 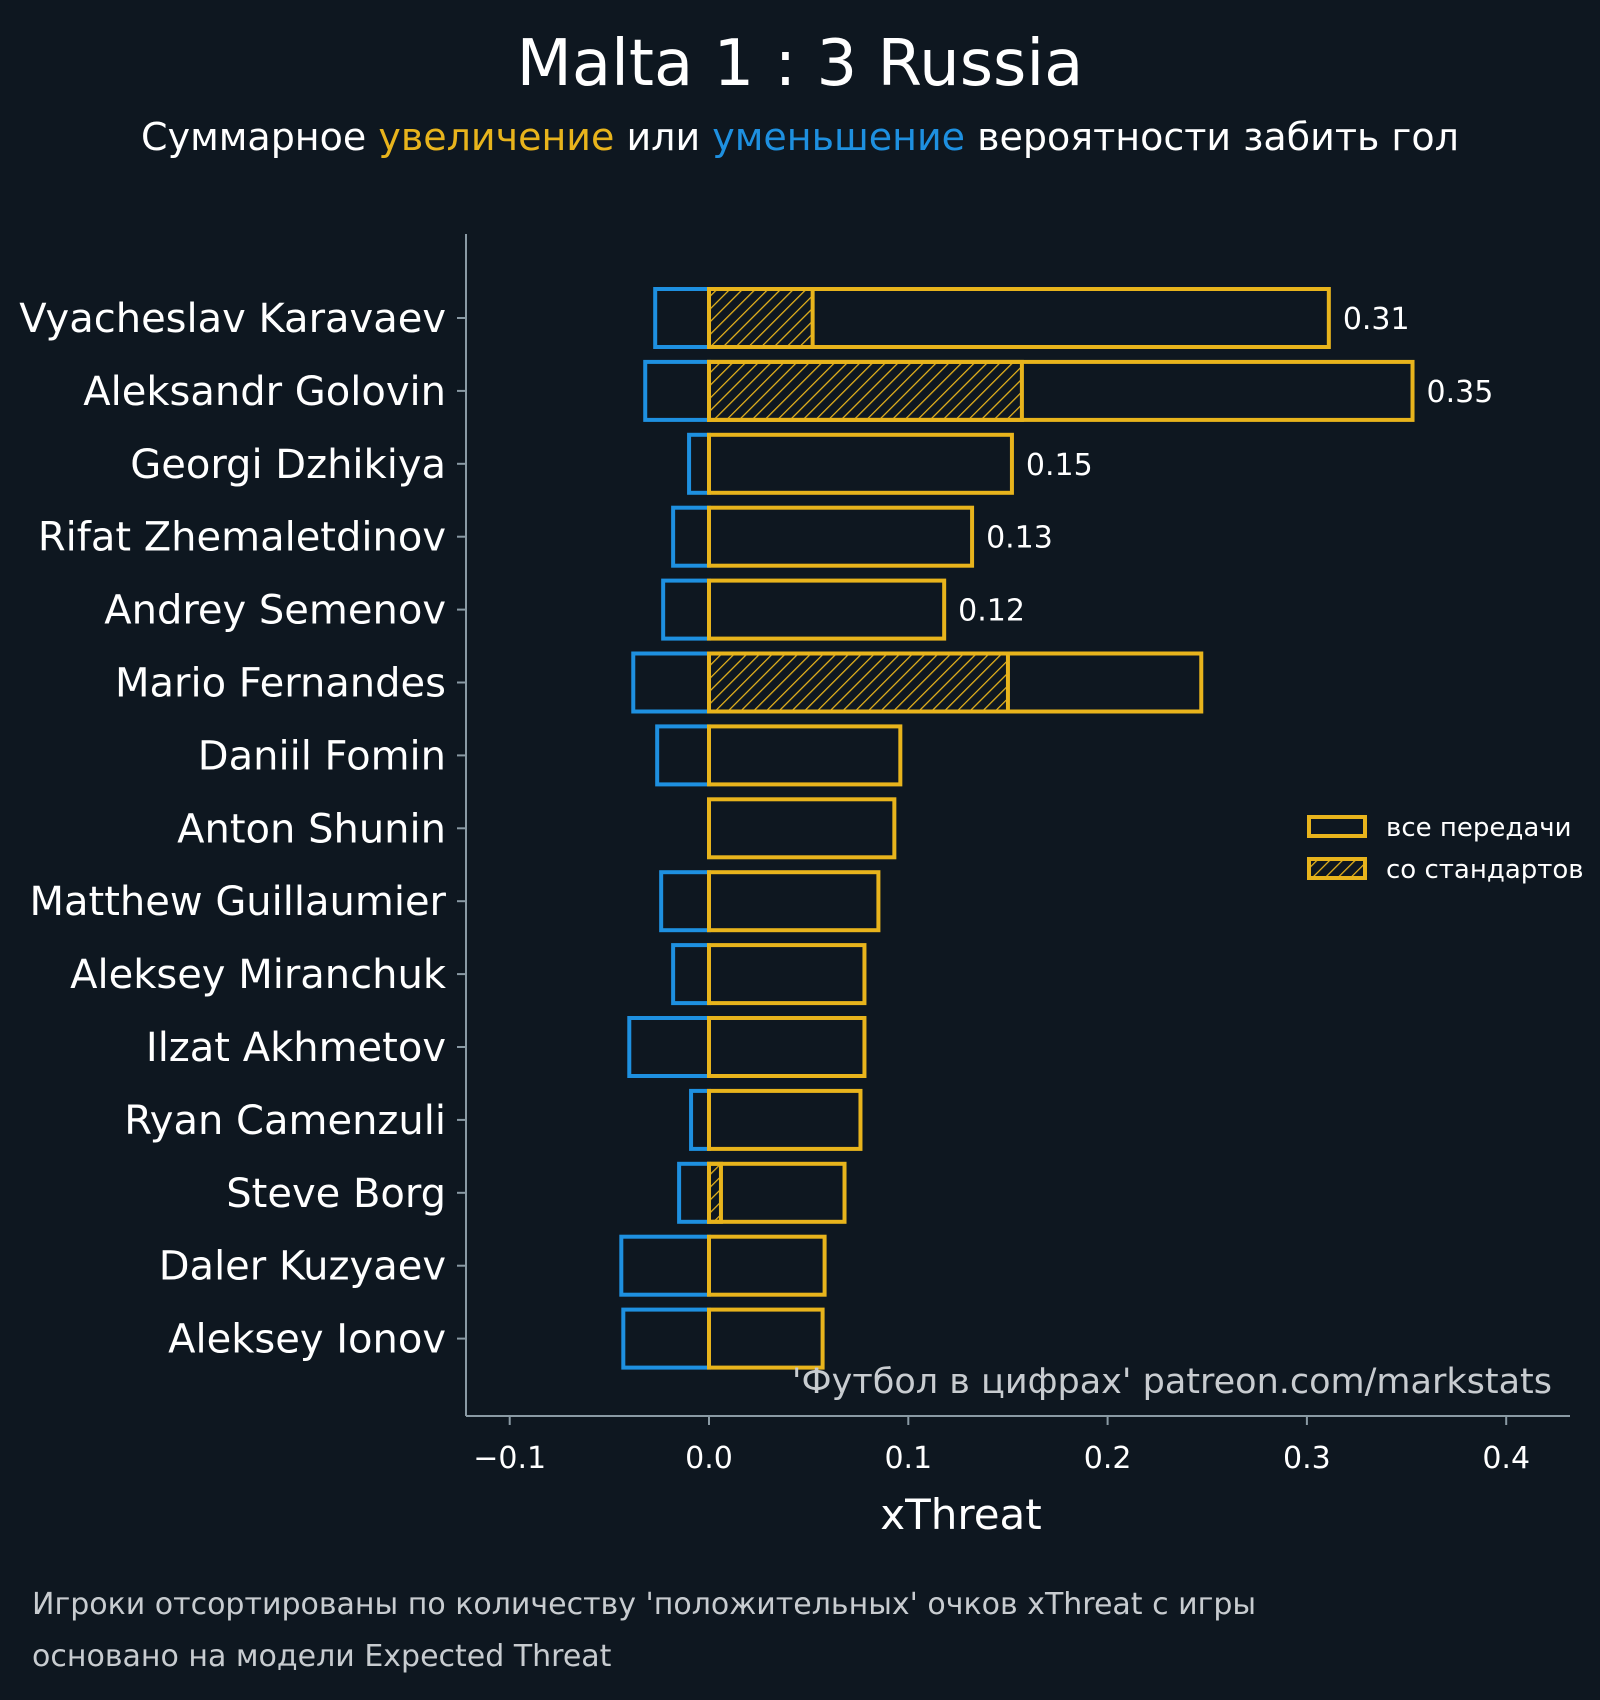 I want to click on legend-swatch-set-pieces, so click(x=1337, y=868).